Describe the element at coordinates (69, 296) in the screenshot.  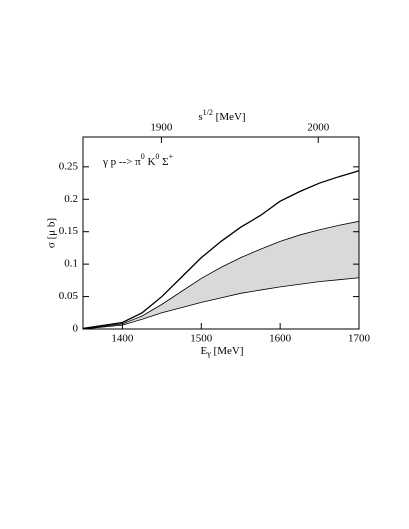
I see `y-tick-label: 0.05` at that location.